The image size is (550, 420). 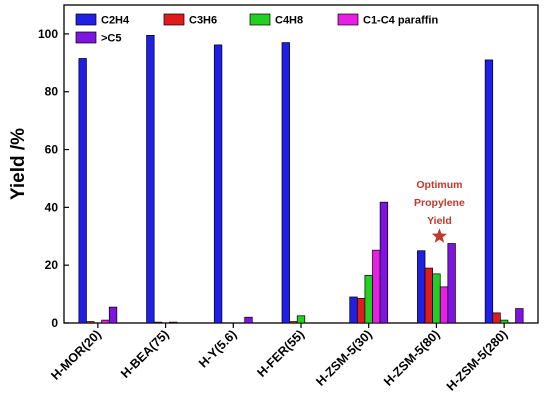 What do you see at coordinates (256, 29) in the screenshot?
I see `legend: C2H4 C3H6 C4H8 C1-C4 paraffin >C5` at bounding box center [256, 29].